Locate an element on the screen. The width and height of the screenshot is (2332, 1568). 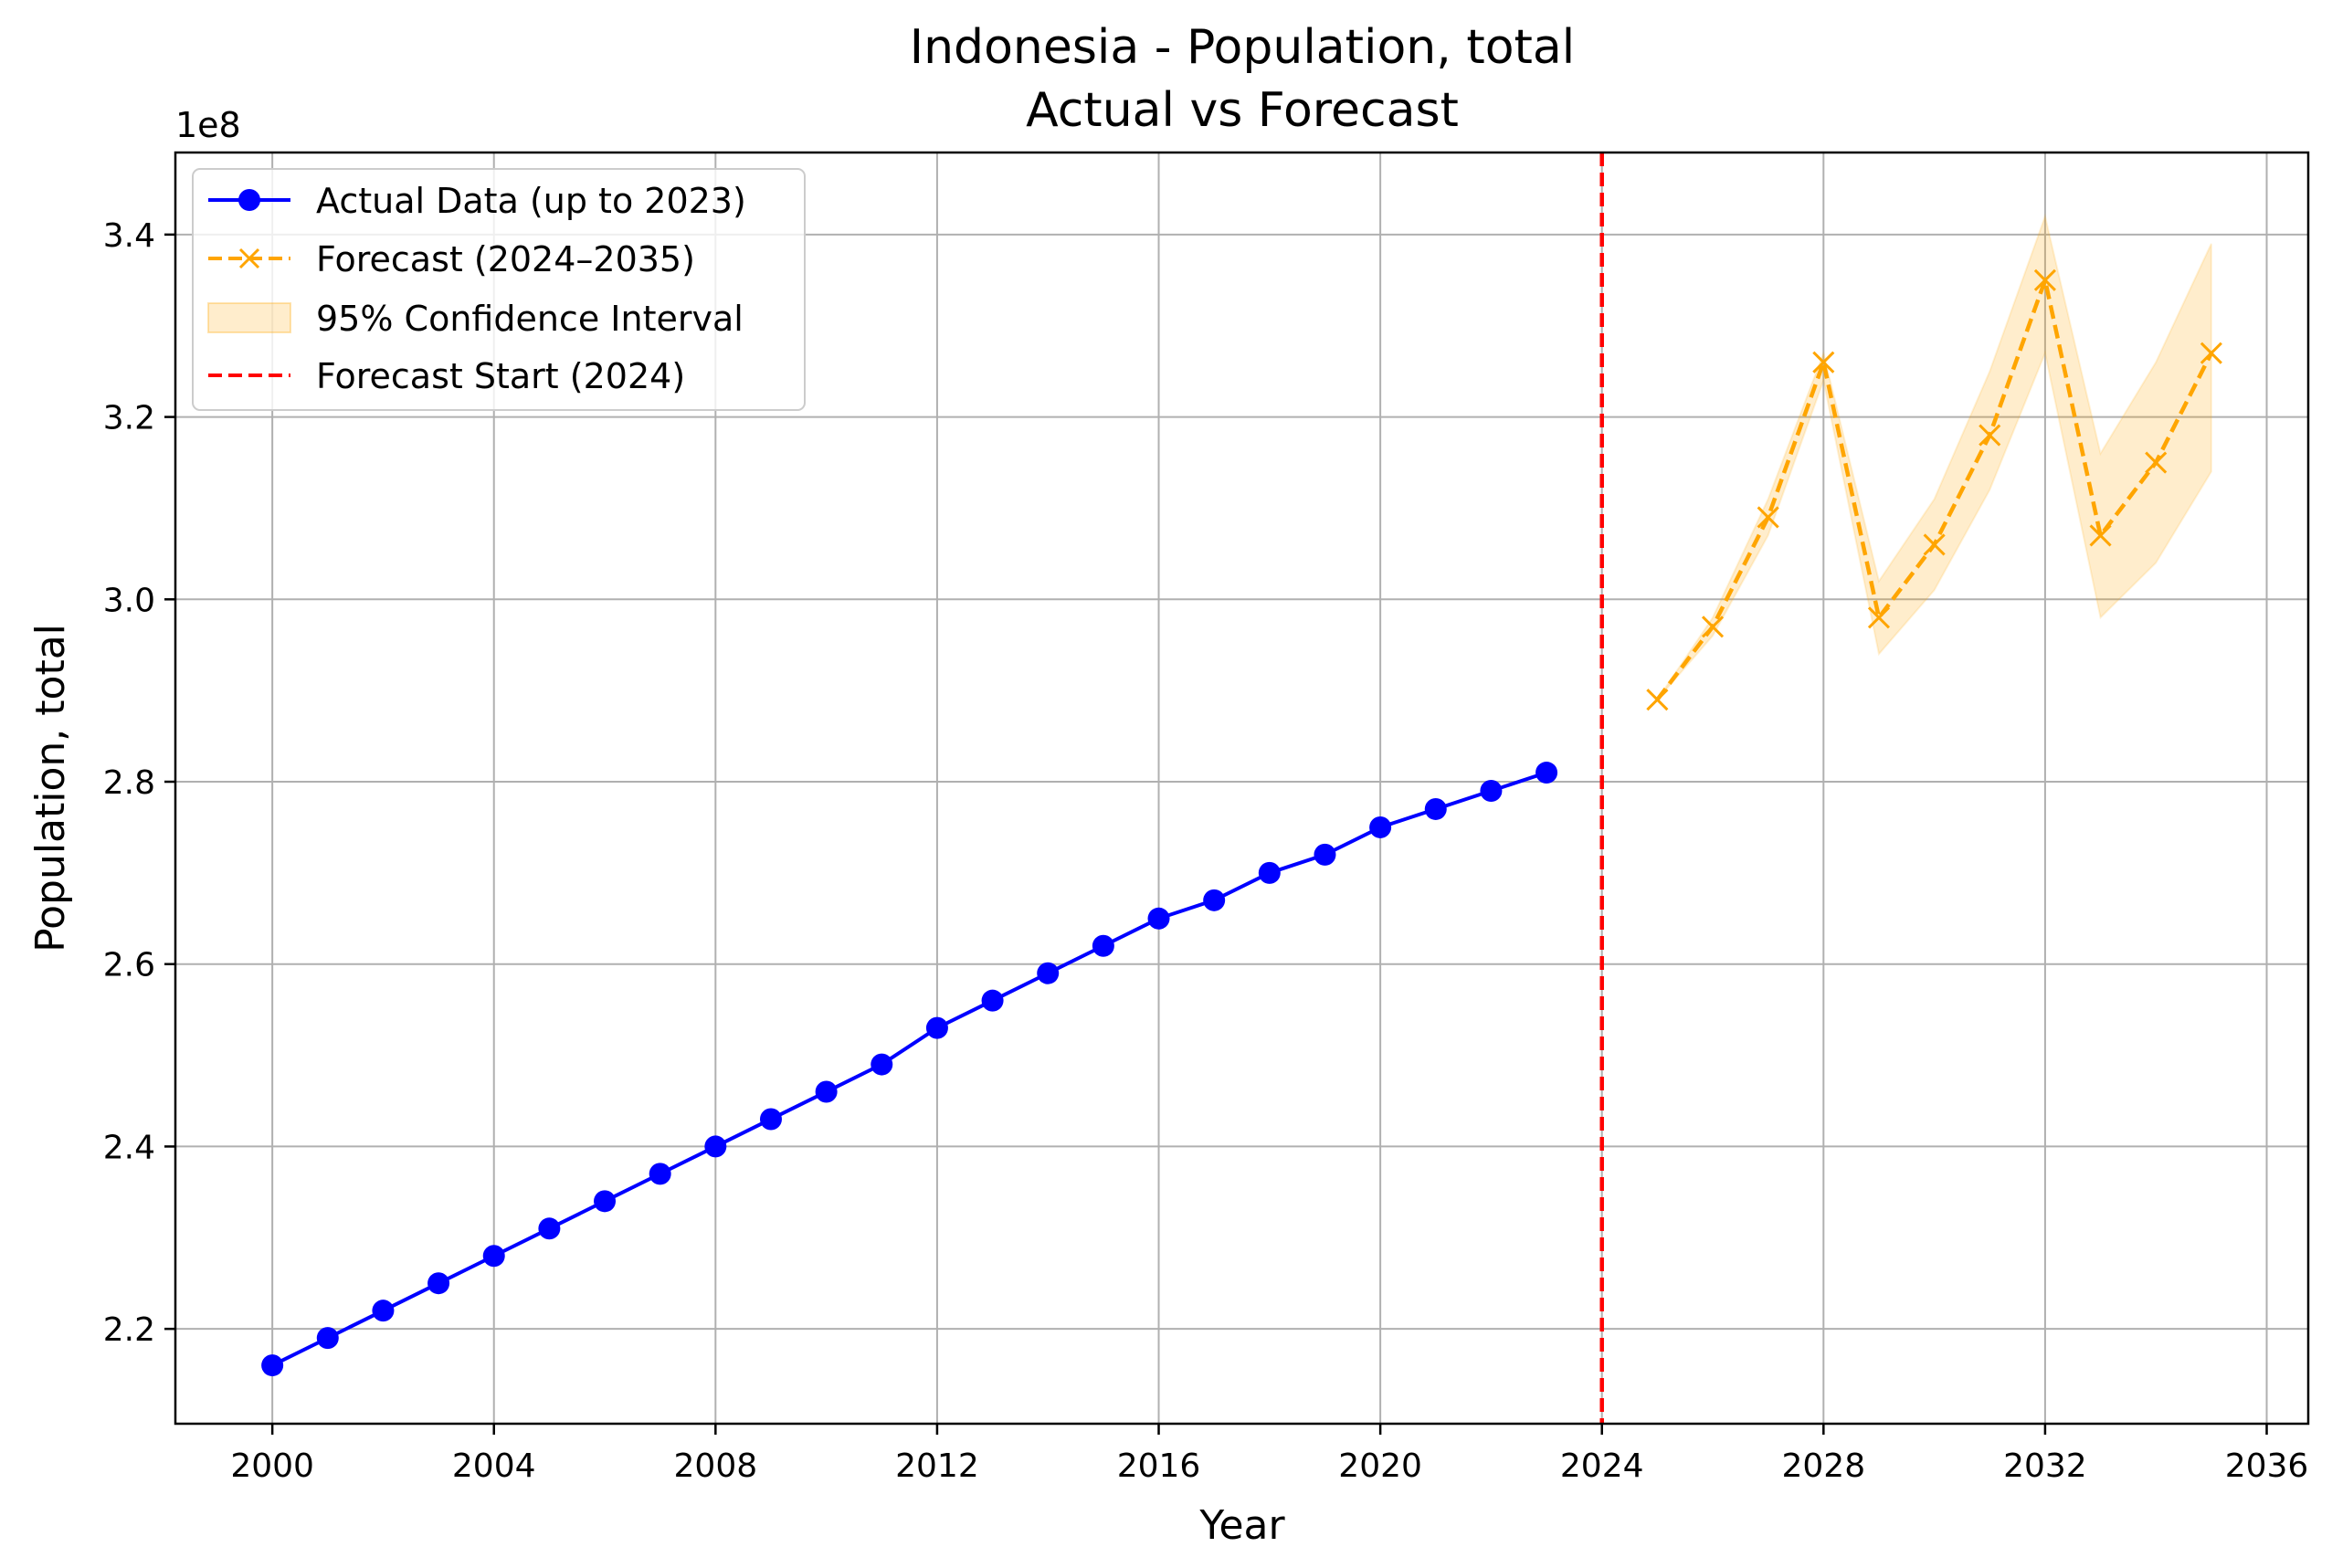
forecast-series-layer is located at coordinates (1934, 489).